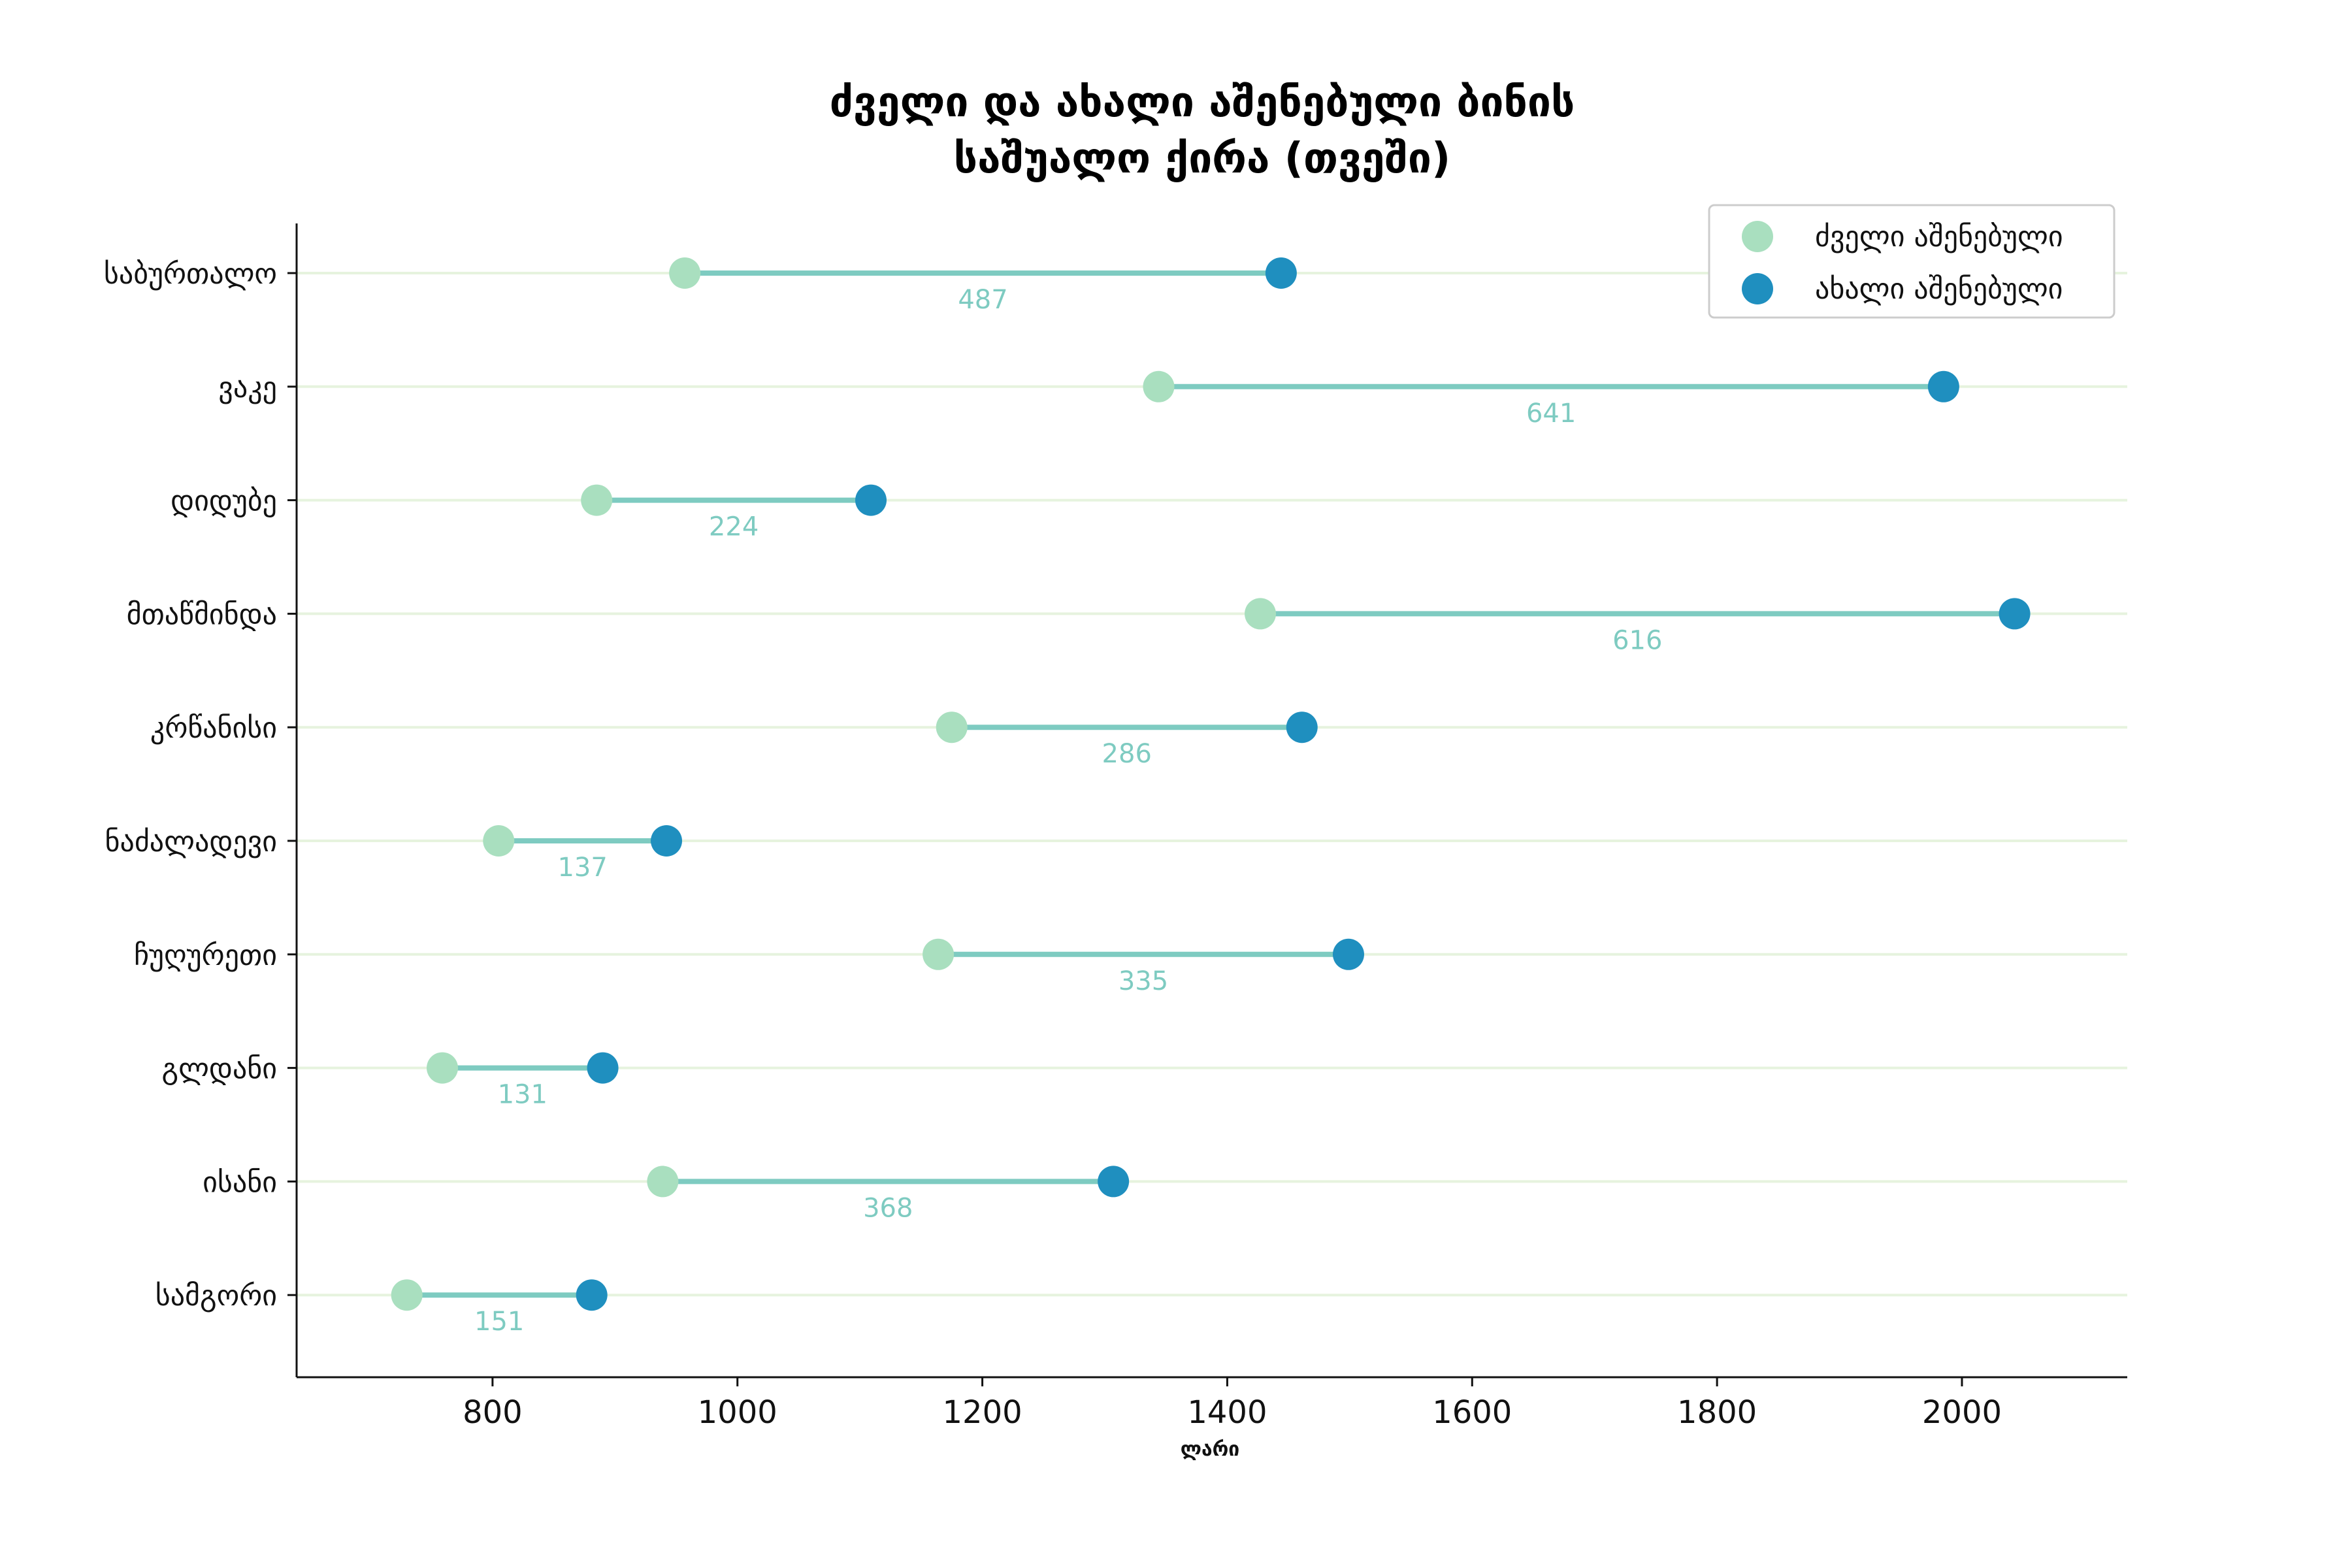  I want to click on chart-title-line: ძველი და ახალი აშენებული ბინის, so click(1202, 102).